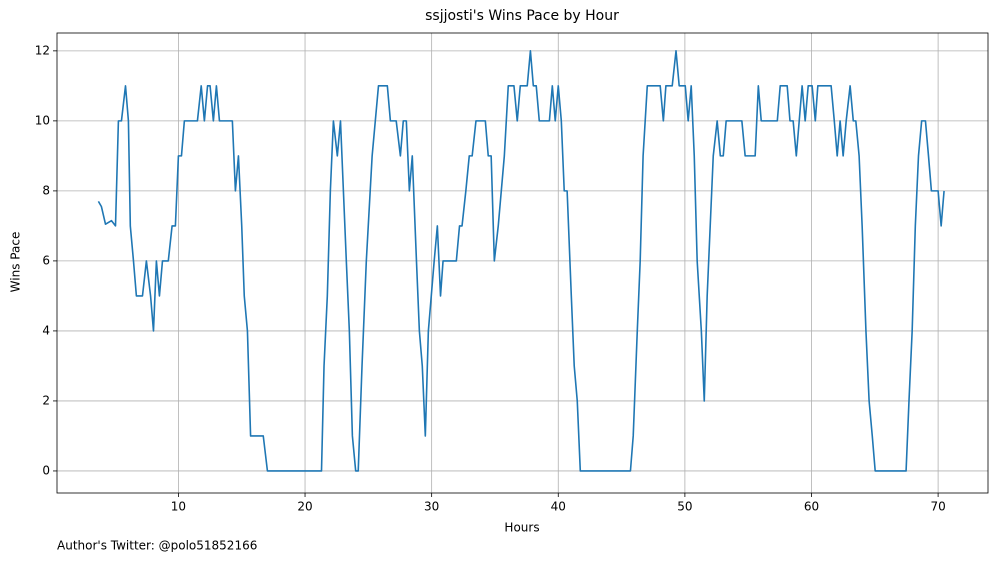 This screenshot has height=566, width=997. I want to click on y-tick-label: 12, so click(42, 50).